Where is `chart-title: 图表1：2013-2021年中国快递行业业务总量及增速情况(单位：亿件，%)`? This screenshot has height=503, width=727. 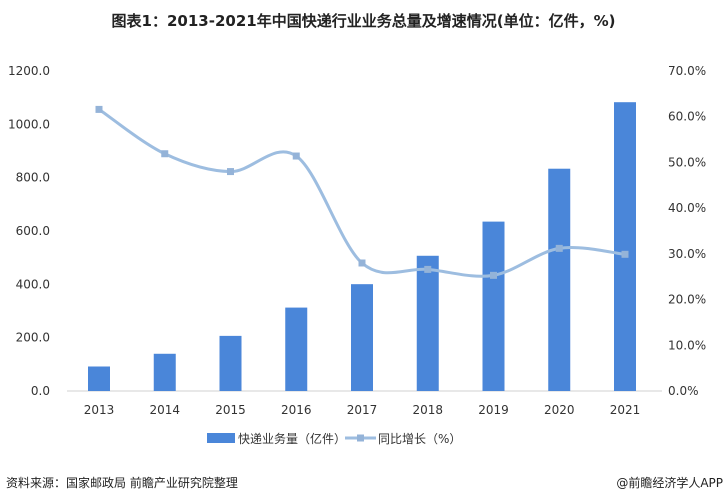
chart-title: 图表1：2013-2021年中国快递行业业务总量及增速情况(单位：亿件，%) is located at coordinates (363, 21).